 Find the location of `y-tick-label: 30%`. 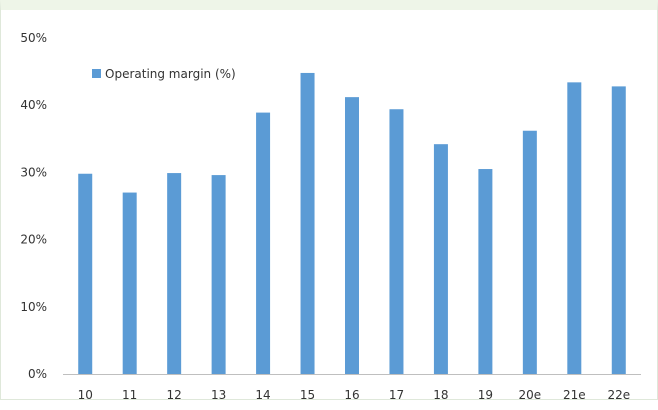

y-tick-label: 30% is located at coordinates (33, 172).